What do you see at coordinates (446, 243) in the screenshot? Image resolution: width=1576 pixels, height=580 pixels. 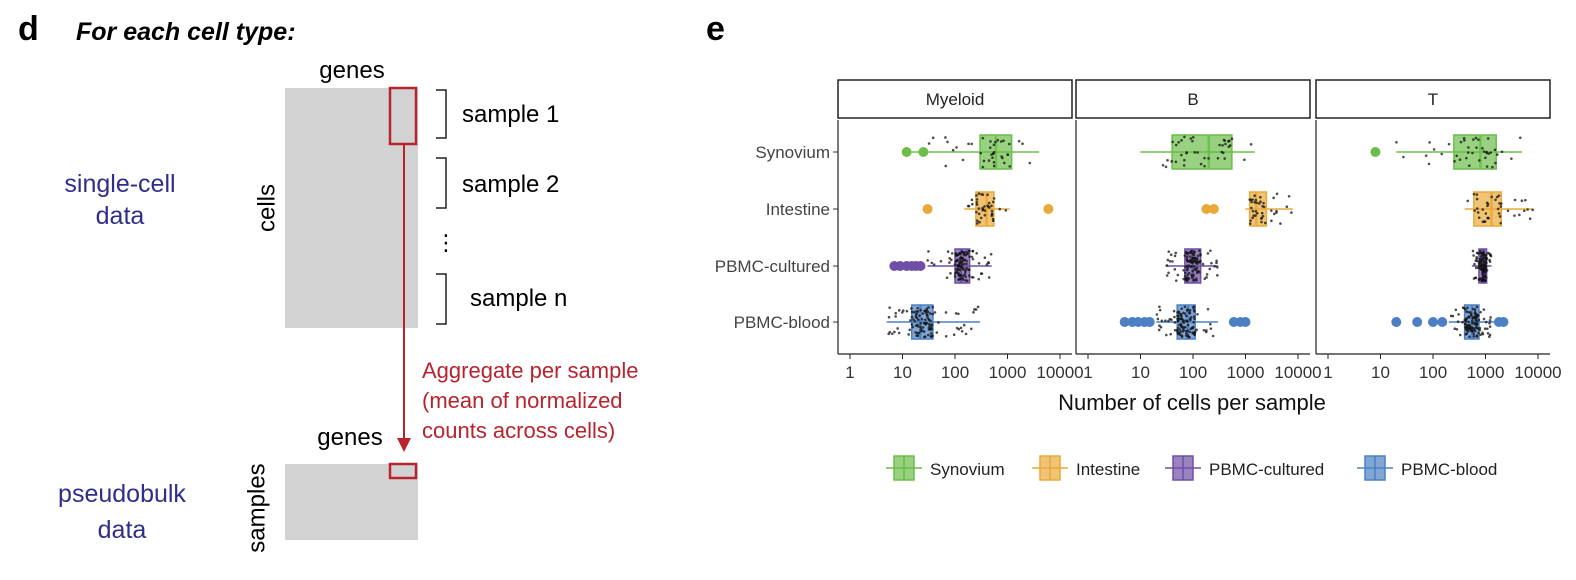 I see `ellipsis: ⋮` at bounding box center [446, 243].